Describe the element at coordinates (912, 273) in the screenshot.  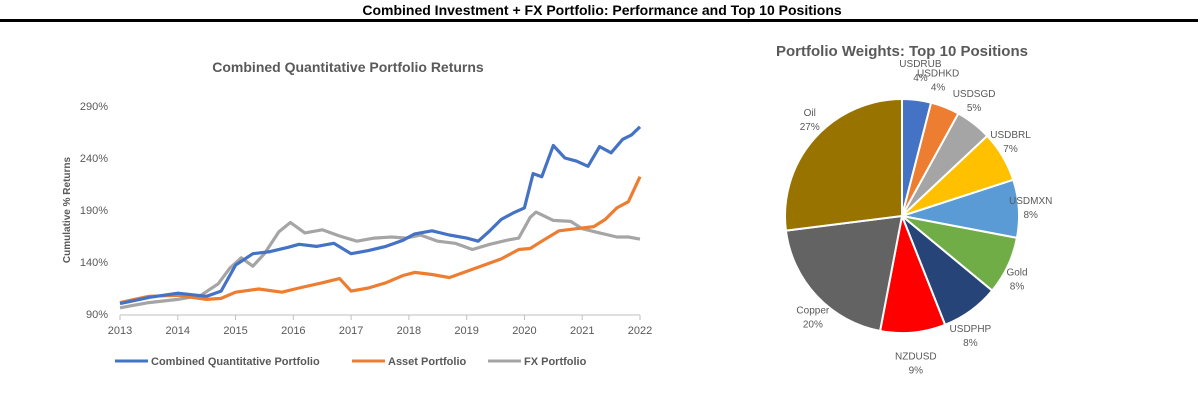
I see `pie-slice-nzdusd` at that location.